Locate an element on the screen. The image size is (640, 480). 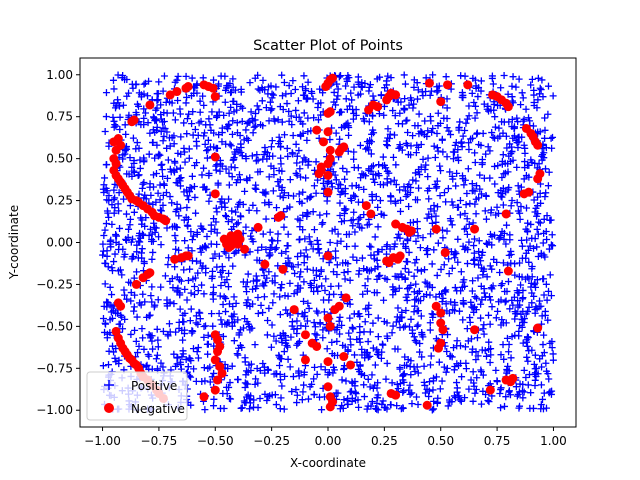
y-tick-label: −0.75 is located at coordinates (54, 368).